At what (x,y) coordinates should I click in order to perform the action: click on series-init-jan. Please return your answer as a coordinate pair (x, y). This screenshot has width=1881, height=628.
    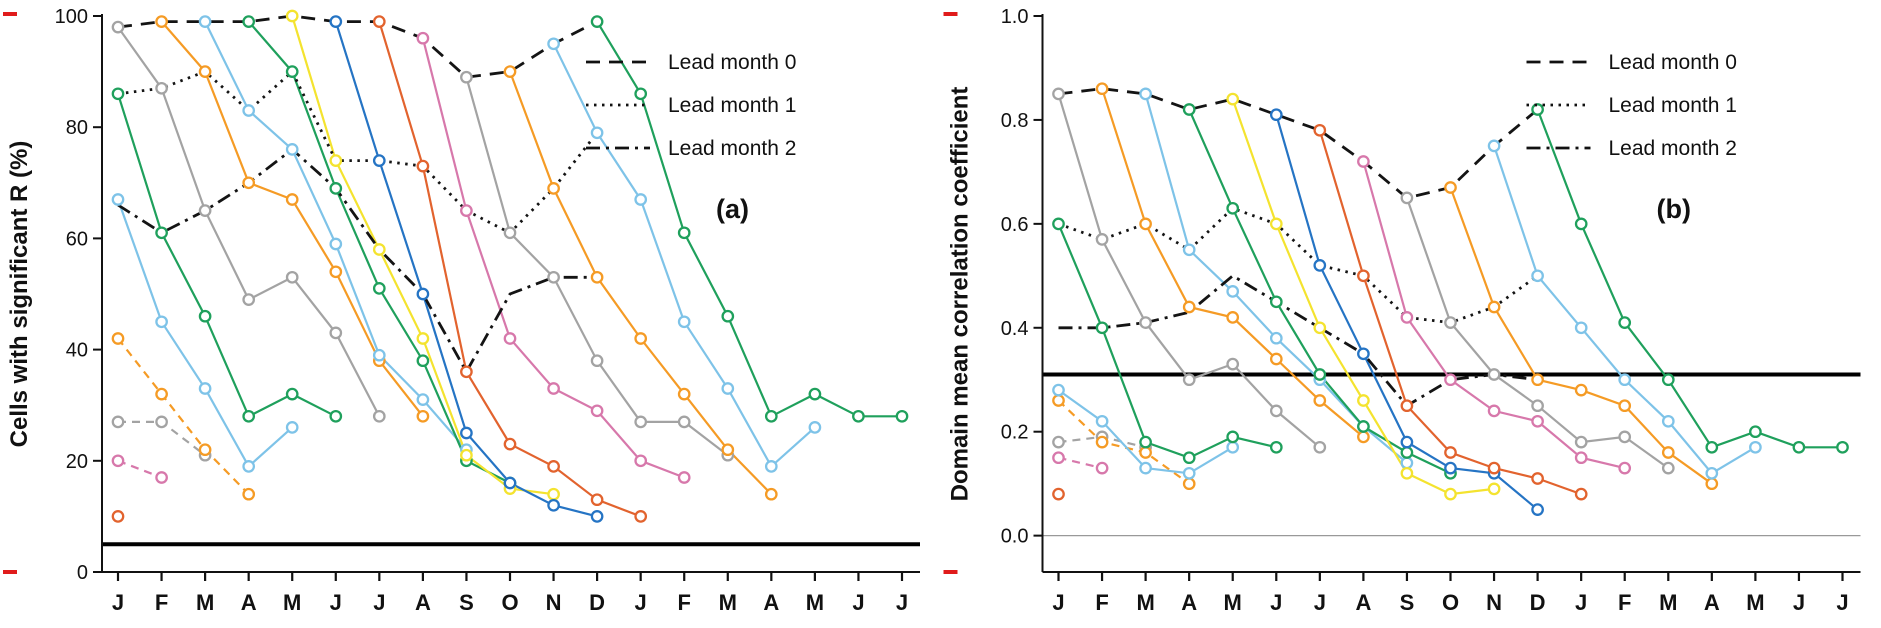
    Looking at the image, I should click on (1189, 271).